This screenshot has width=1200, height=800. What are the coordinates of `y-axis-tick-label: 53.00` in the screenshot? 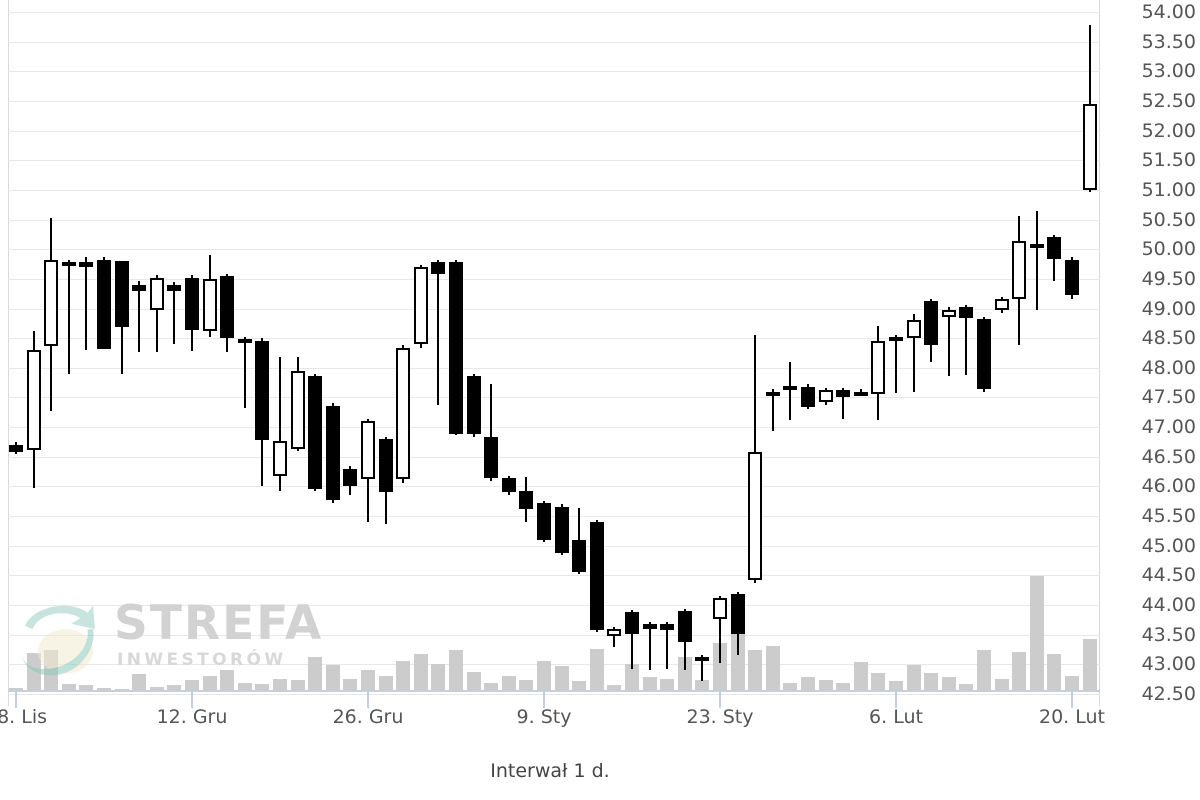 It's located at (1168, 71).